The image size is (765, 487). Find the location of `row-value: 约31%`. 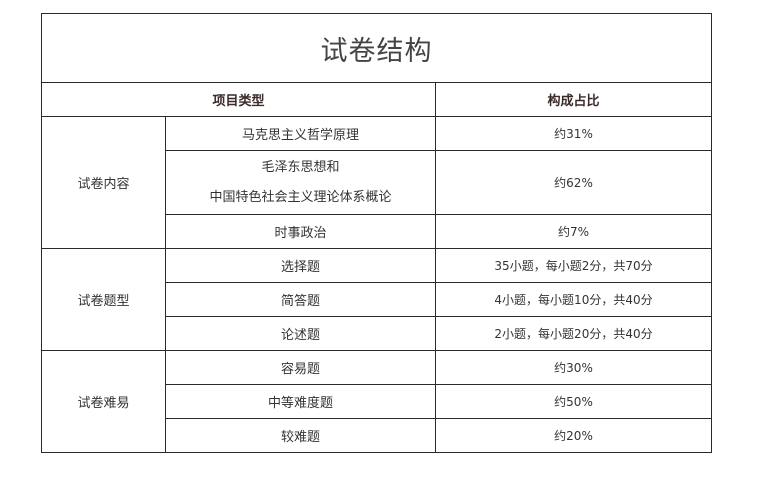

row-value: 约31% is located at coordinates (573, 133).